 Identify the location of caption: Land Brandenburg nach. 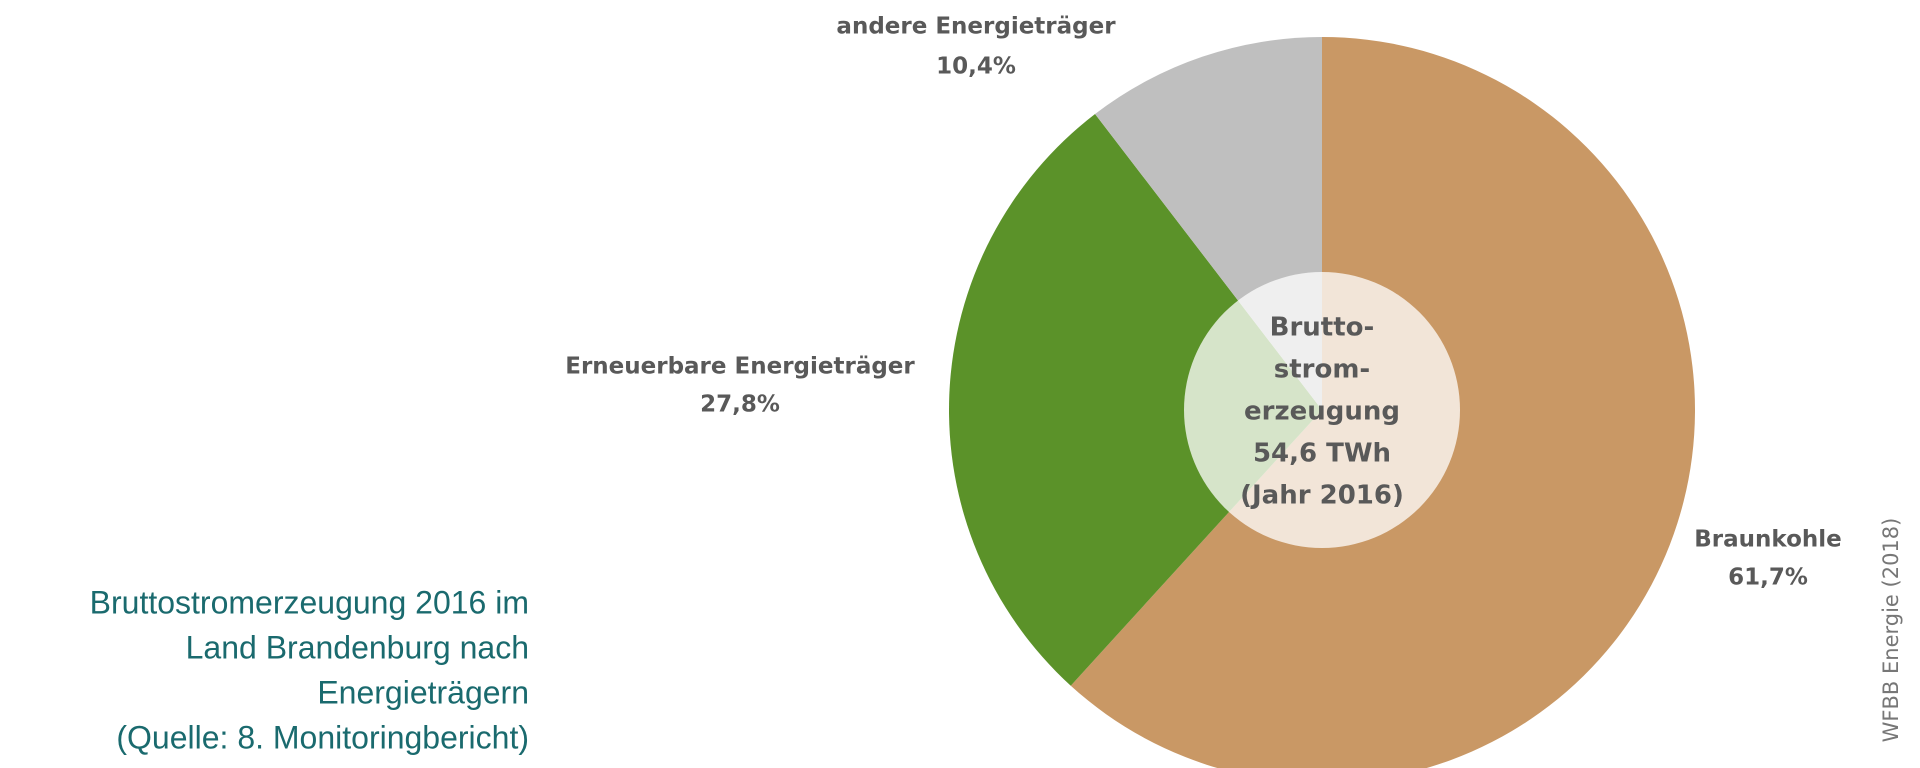
(357, 647).